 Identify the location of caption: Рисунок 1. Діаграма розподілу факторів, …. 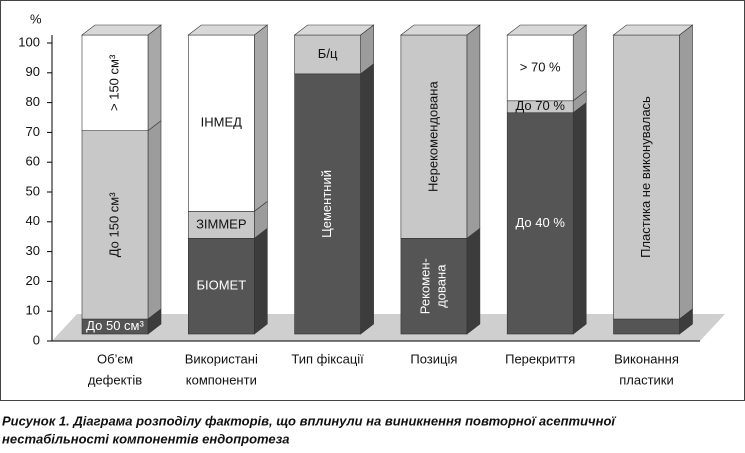
(309, 420).